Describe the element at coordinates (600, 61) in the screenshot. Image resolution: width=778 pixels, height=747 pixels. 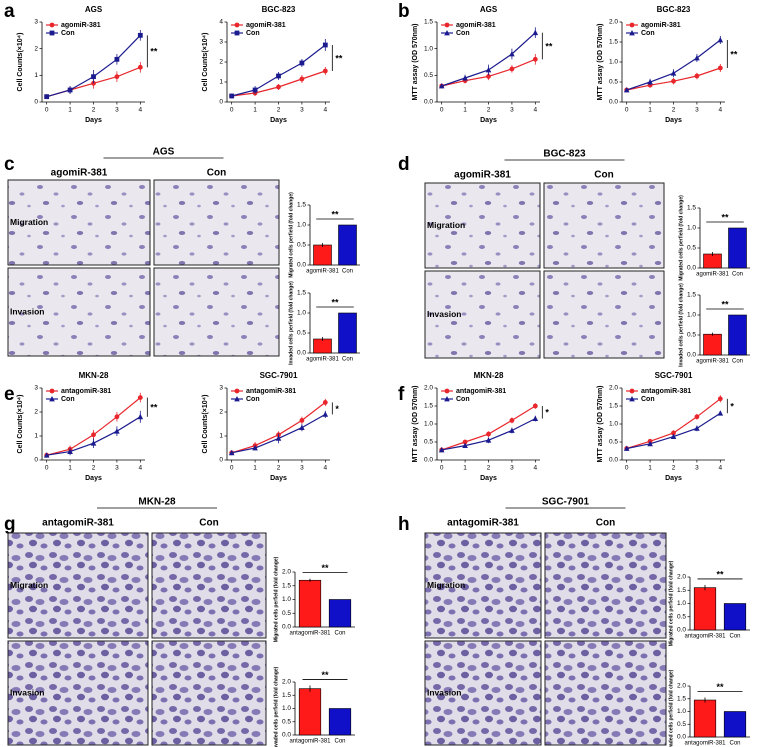
I see `y-axis-label: MTT assay (OD 570nm)` at that location.